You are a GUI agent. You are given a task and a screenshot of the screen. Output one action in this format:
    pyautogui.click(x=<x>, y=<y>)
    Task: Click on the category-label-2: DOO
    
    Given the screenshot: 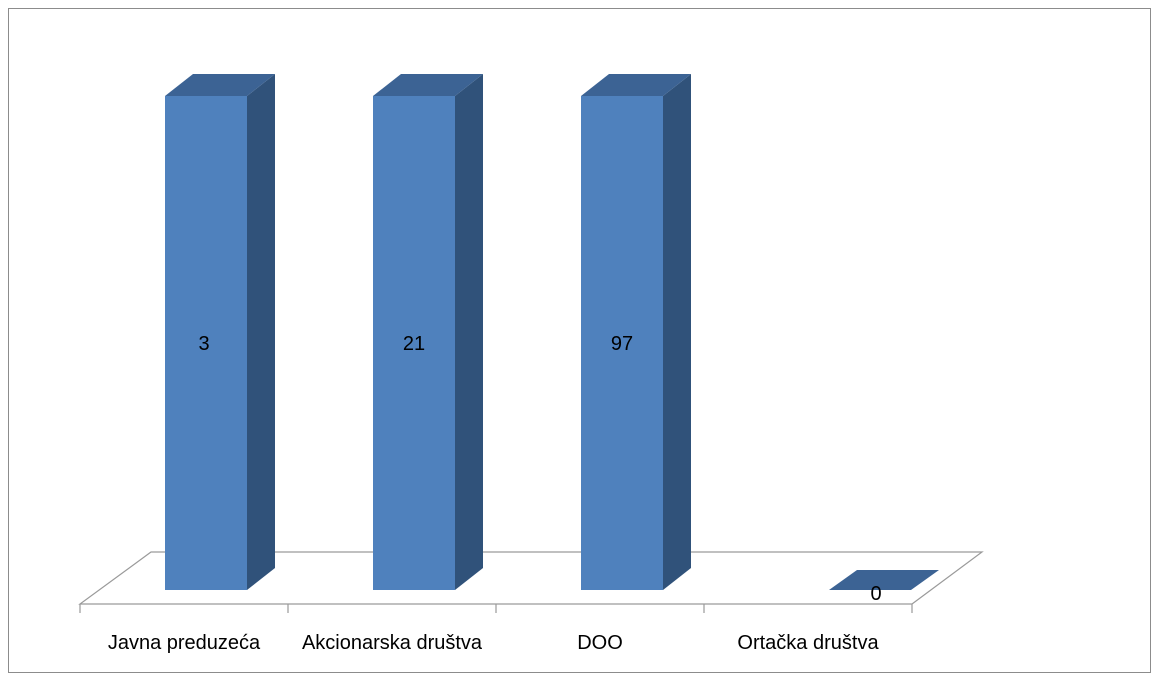 What is the action you would take?
    pyautogui.click(x=600, y=643)
    